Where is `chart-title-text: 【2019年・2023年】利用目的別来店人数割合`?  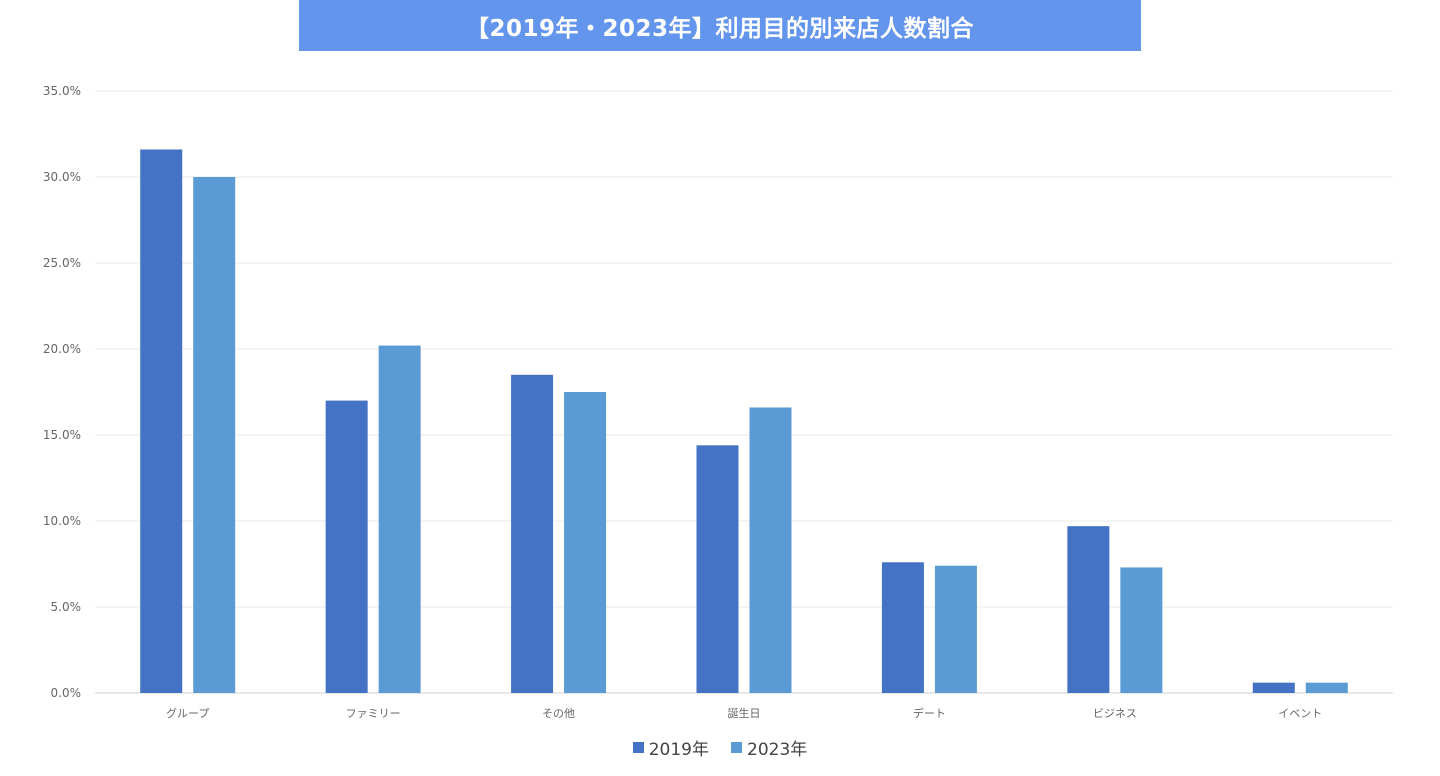
chart-title-text: 【2019年・2023年】利用目的別来店人数割合 is located at coordinates (720, 28).